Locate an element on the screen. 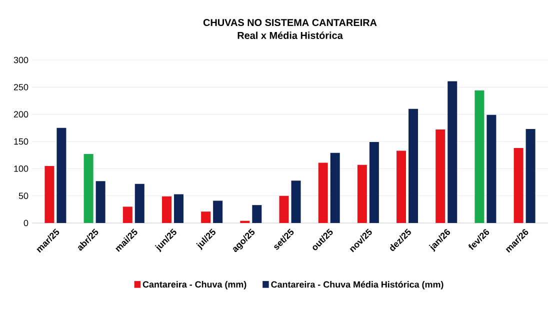 This screenshot has width=556, height=320. y-tick-label: 150 is located at coordinates (21, 141).